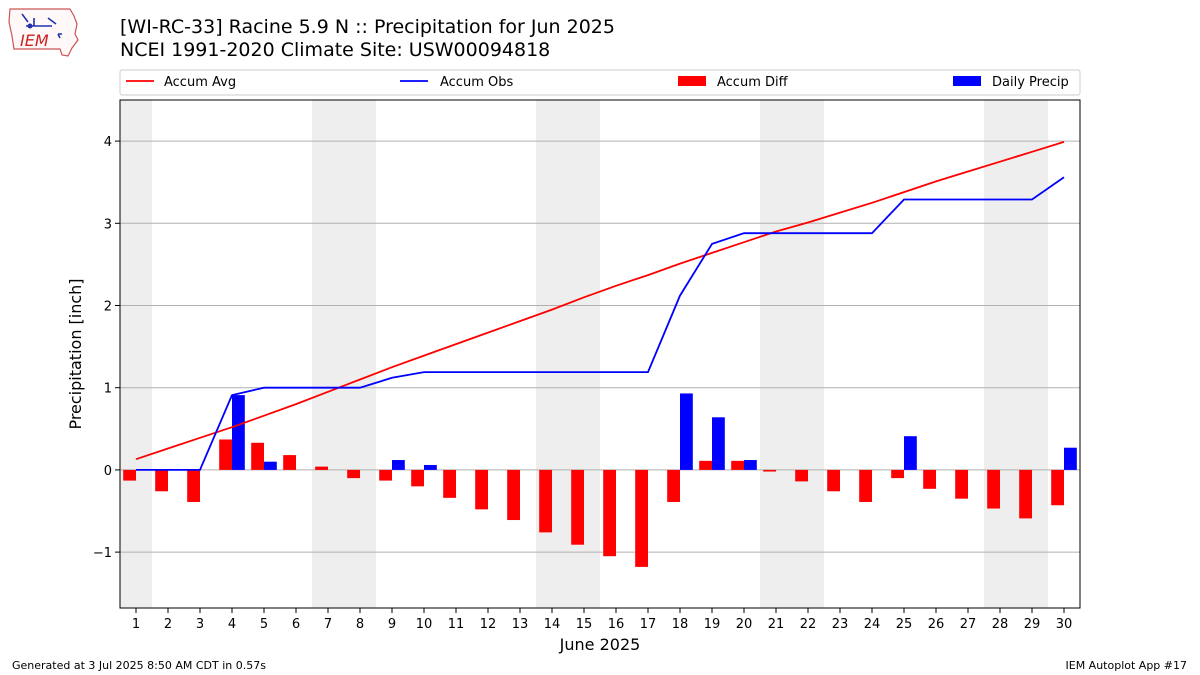 The image size is (1200, 675). What do you see at coordinates (168, 624) in the screenshot?
I see `x-tick-label: 2` at bounding box center [168, 624].